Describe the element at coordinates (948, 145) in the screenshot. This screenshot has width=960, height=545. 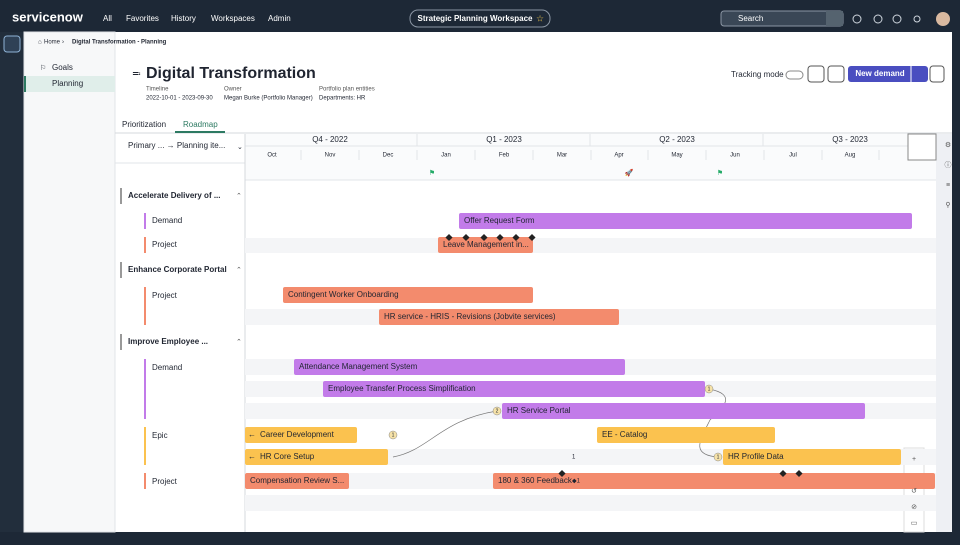
I see `rail-icon: ⚙` at that location.